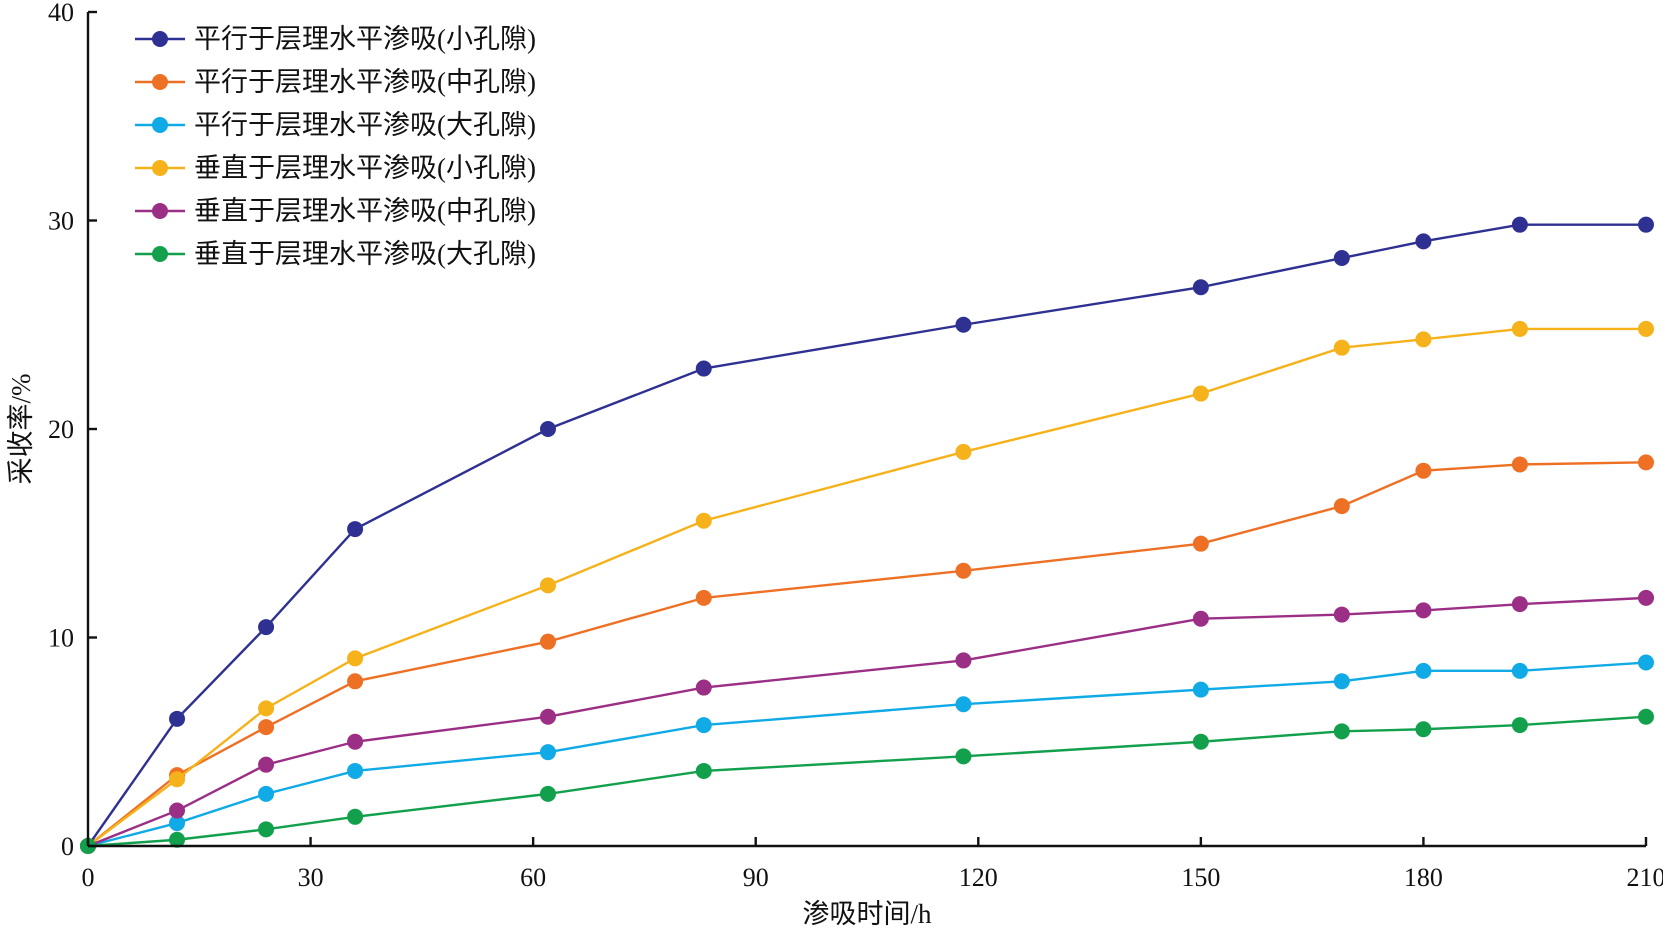 This screenshot has width=1663, height=930. What do you see at coordinates (1423, 877) in the screenshot?
I see `x-tick-label: 180` at bounding box center [1423, 877].